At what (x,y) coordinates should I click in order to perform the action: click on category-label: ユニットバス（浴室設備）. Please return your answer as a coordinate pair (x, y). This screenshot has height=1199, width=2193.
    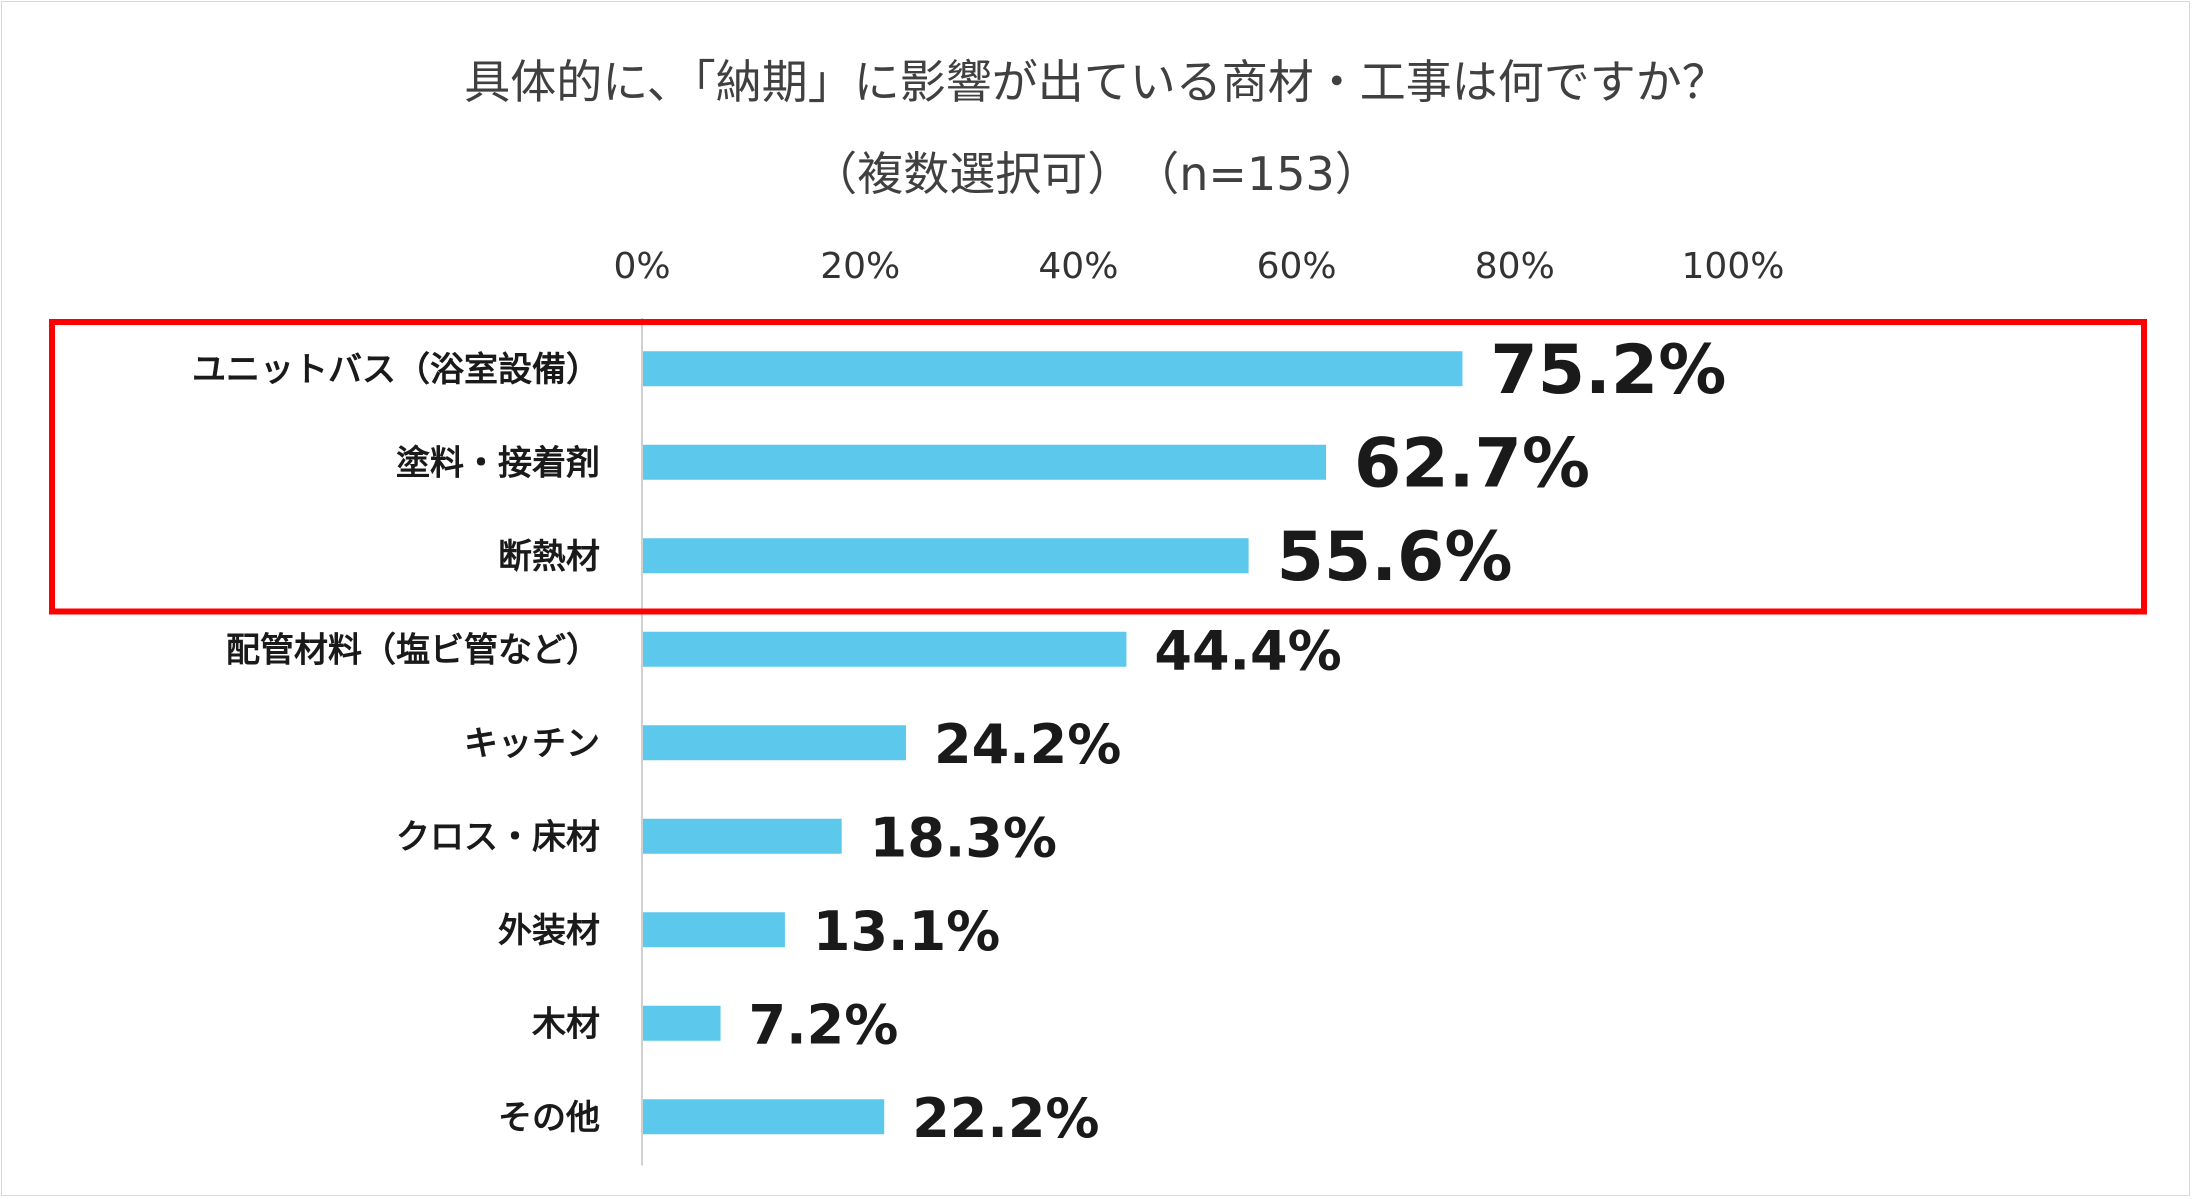
    Looking at the image, I should click on (396, 370).